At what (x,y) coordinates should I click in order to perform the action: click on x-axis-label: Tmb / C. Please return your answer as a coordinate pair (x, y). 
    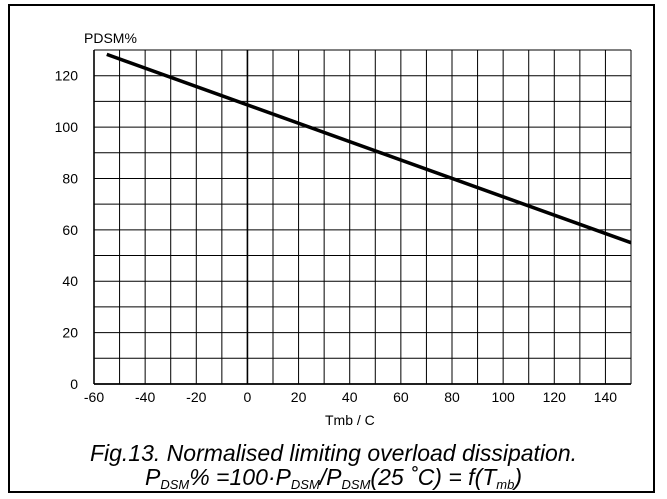
    Looking at the image, I should click on (350, 420).